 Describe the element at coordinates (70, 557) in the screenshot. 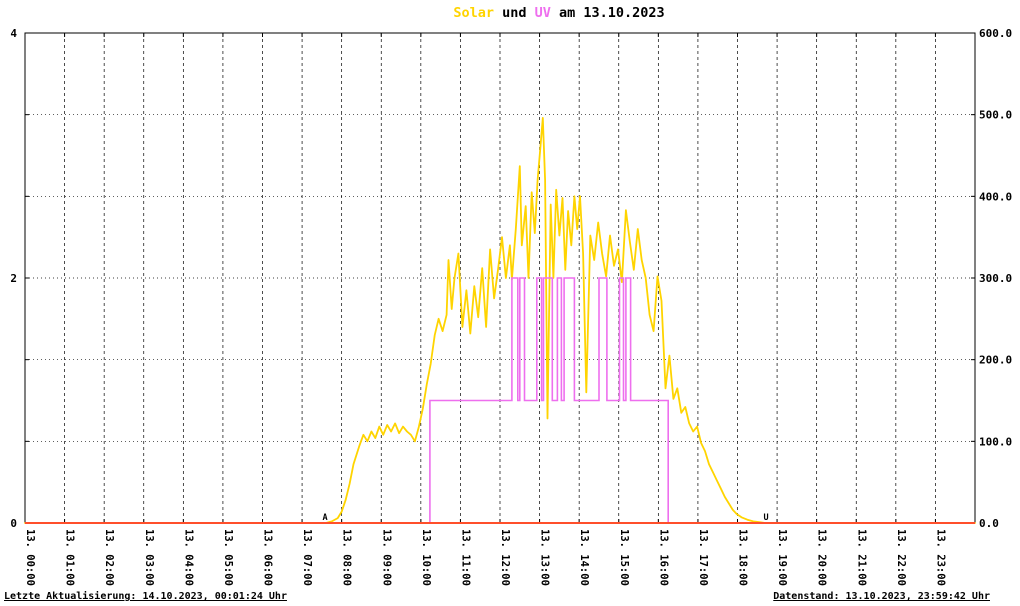

I see `svg-text: 13. 01:00` at that location.